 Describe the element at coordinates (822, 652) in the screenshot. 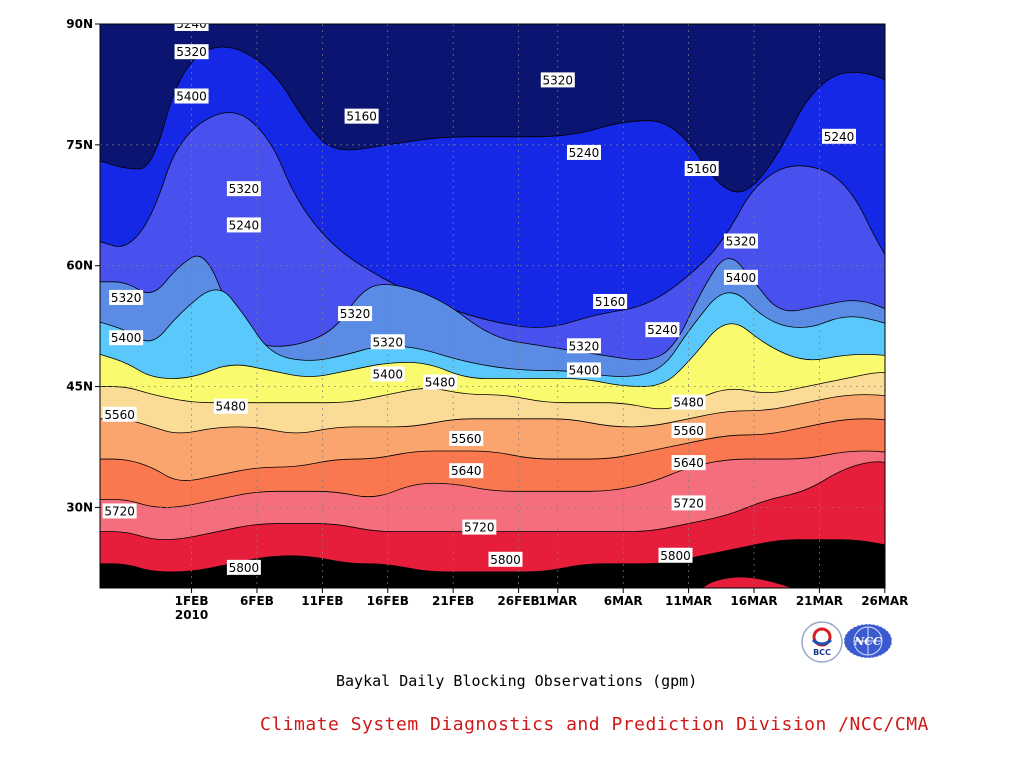

I see `svg-text: BCC` at that location.